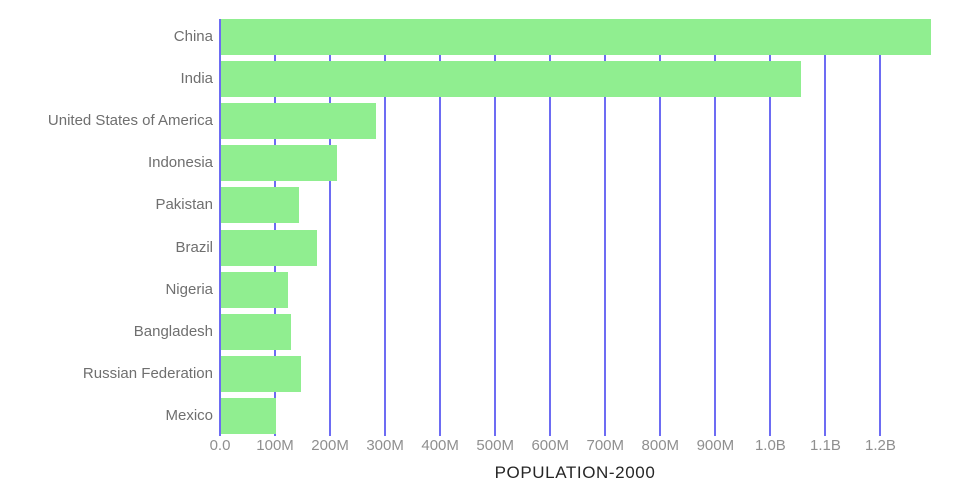 The width and height of the screenshot is (960, 500). I want to click on x-tick-label: 800M, so click(660, 445).